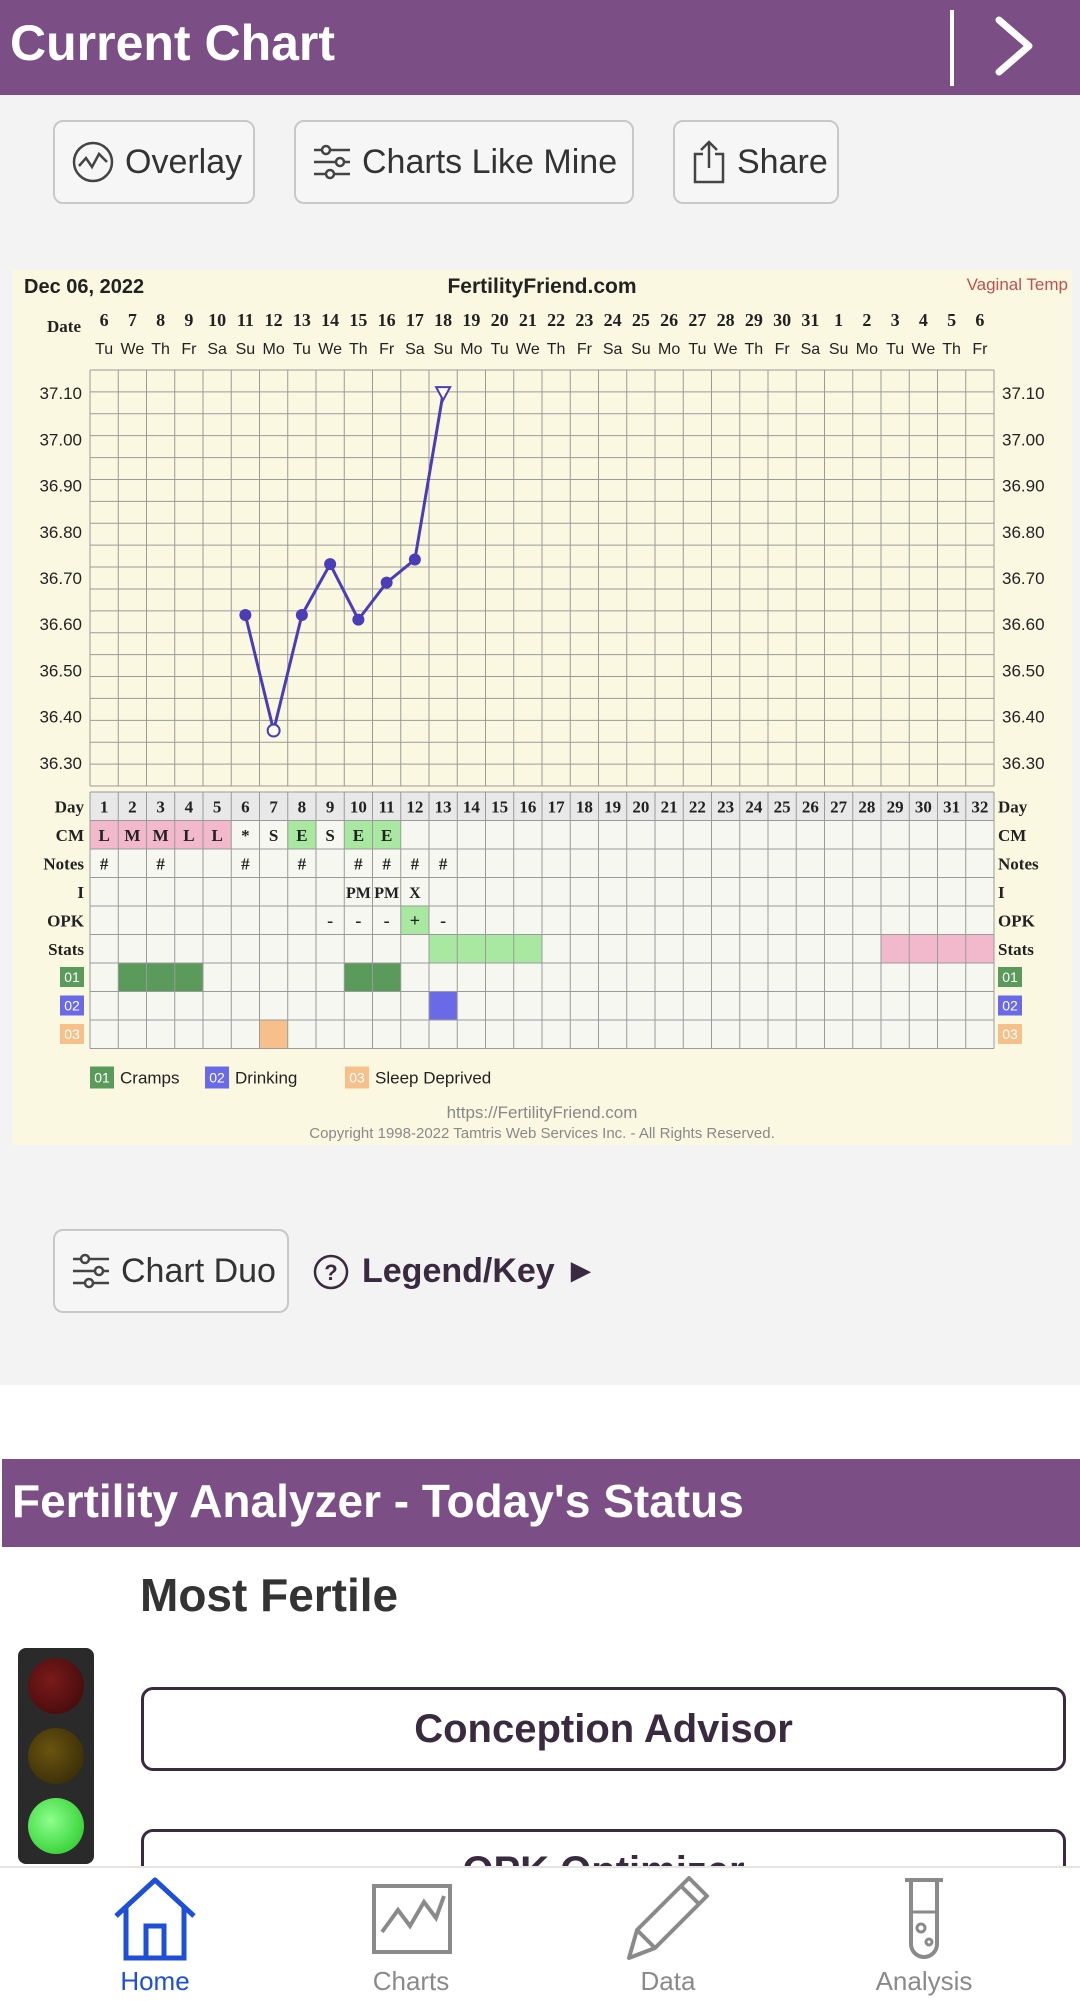 This screenshot has width=1080, height=2001. I want to click on legend-key-link: ? Legend/Key ►, so click(455, 1271).